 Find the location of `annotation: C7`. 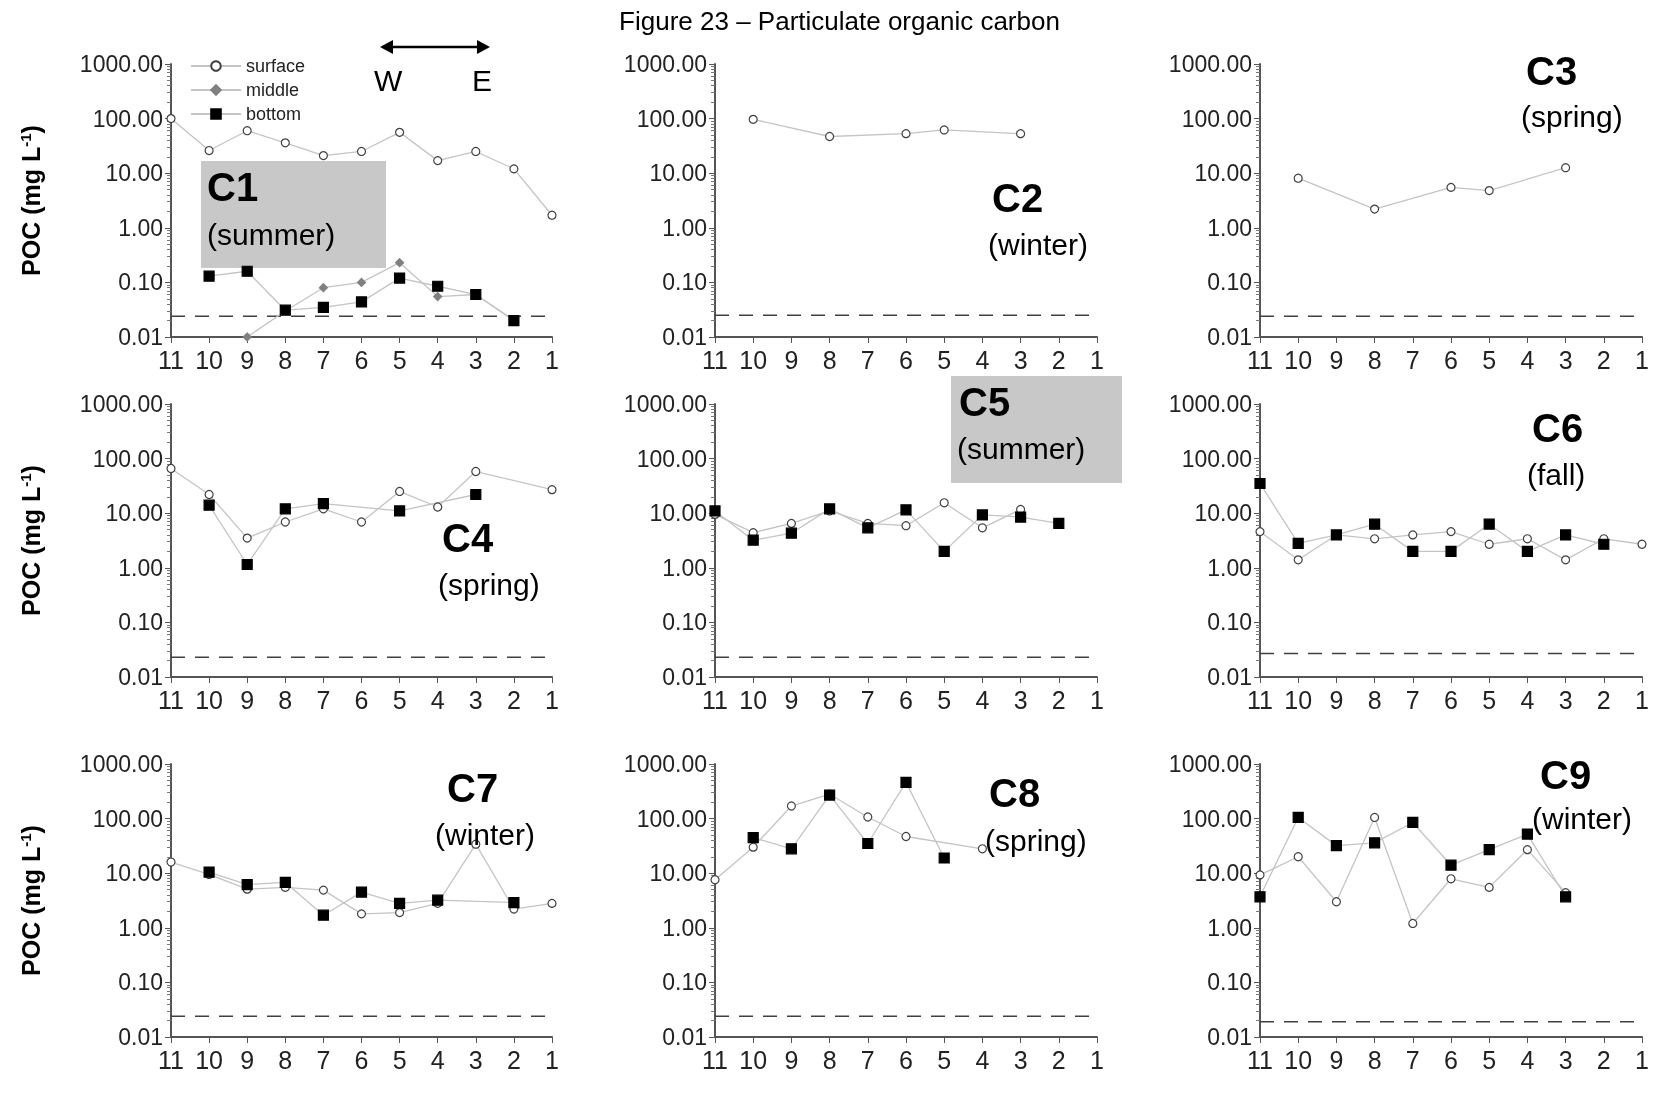

annotation: C7 is located at coordinates (473, 788).